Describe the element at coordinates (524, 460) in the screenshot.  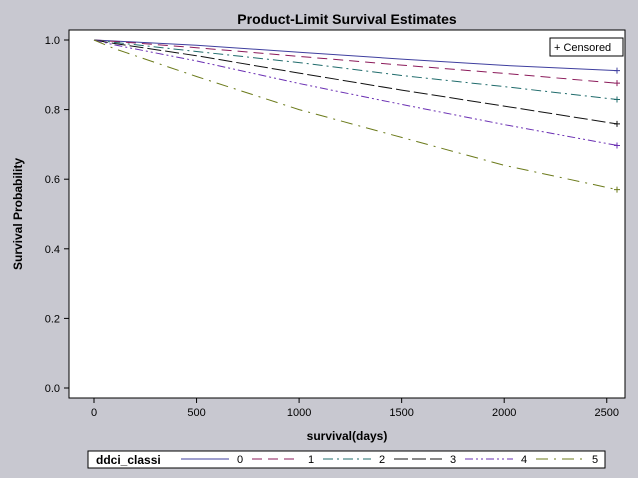
I see `legend-label-4: 4` at that location.